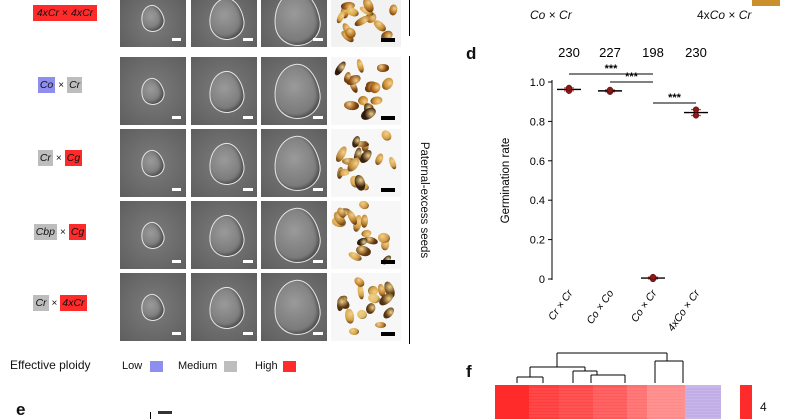 This screenshot has width=800, height=420. What do you see at coordinates (60, 232) in the screenshot?
I see `cross-label-row-4: Cbp × Cg` at bounding box center [60, 232].